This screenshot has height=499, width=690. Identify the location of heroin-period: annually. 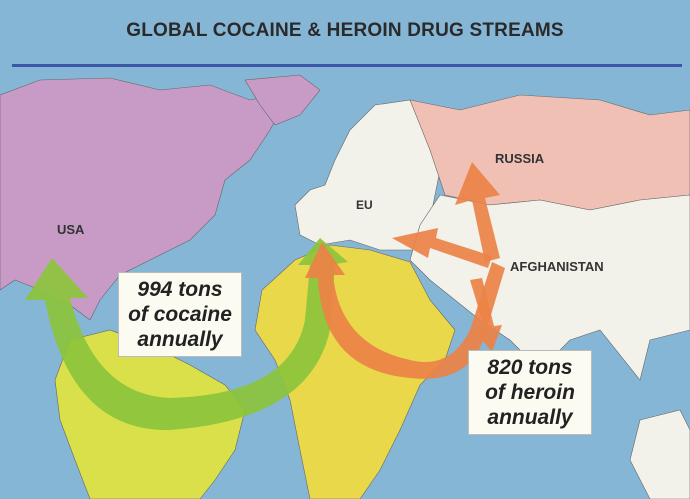
(530, 417).